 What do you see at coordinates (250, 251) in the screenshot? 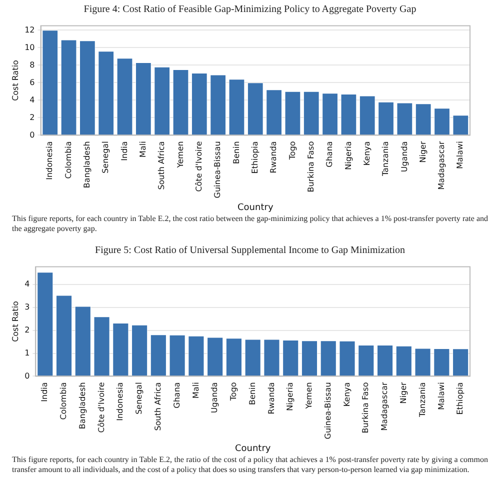
I see `chart-title: Figure 5: Cost Ratio of Universal Supplemental Income to Gap Minimization` at bounding box center [250, 251].